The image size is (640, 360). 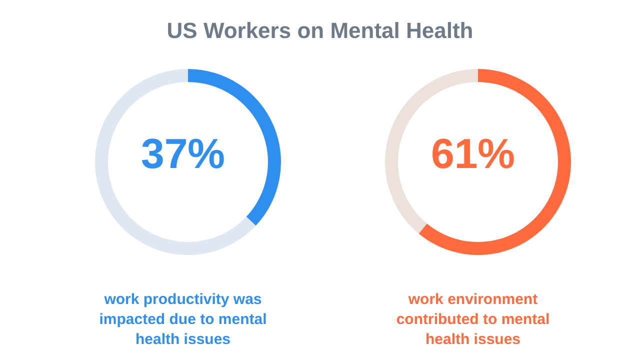 What do you see at coordinates (183, 154) in the screenshot?
I see `text: 37%` at bounding box center [183, 154].